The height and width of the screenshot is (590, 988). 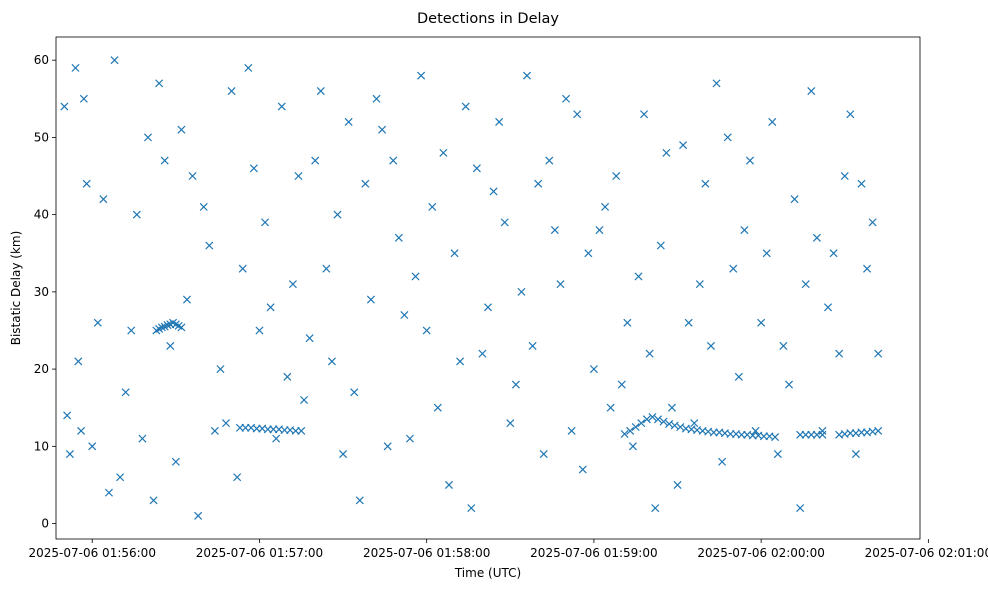 What do you see at coordinates (926, 553) in the screenshot?
I see `x-tick-label: 2025-07-06 02:01:00` at bounding box center [926, 553].